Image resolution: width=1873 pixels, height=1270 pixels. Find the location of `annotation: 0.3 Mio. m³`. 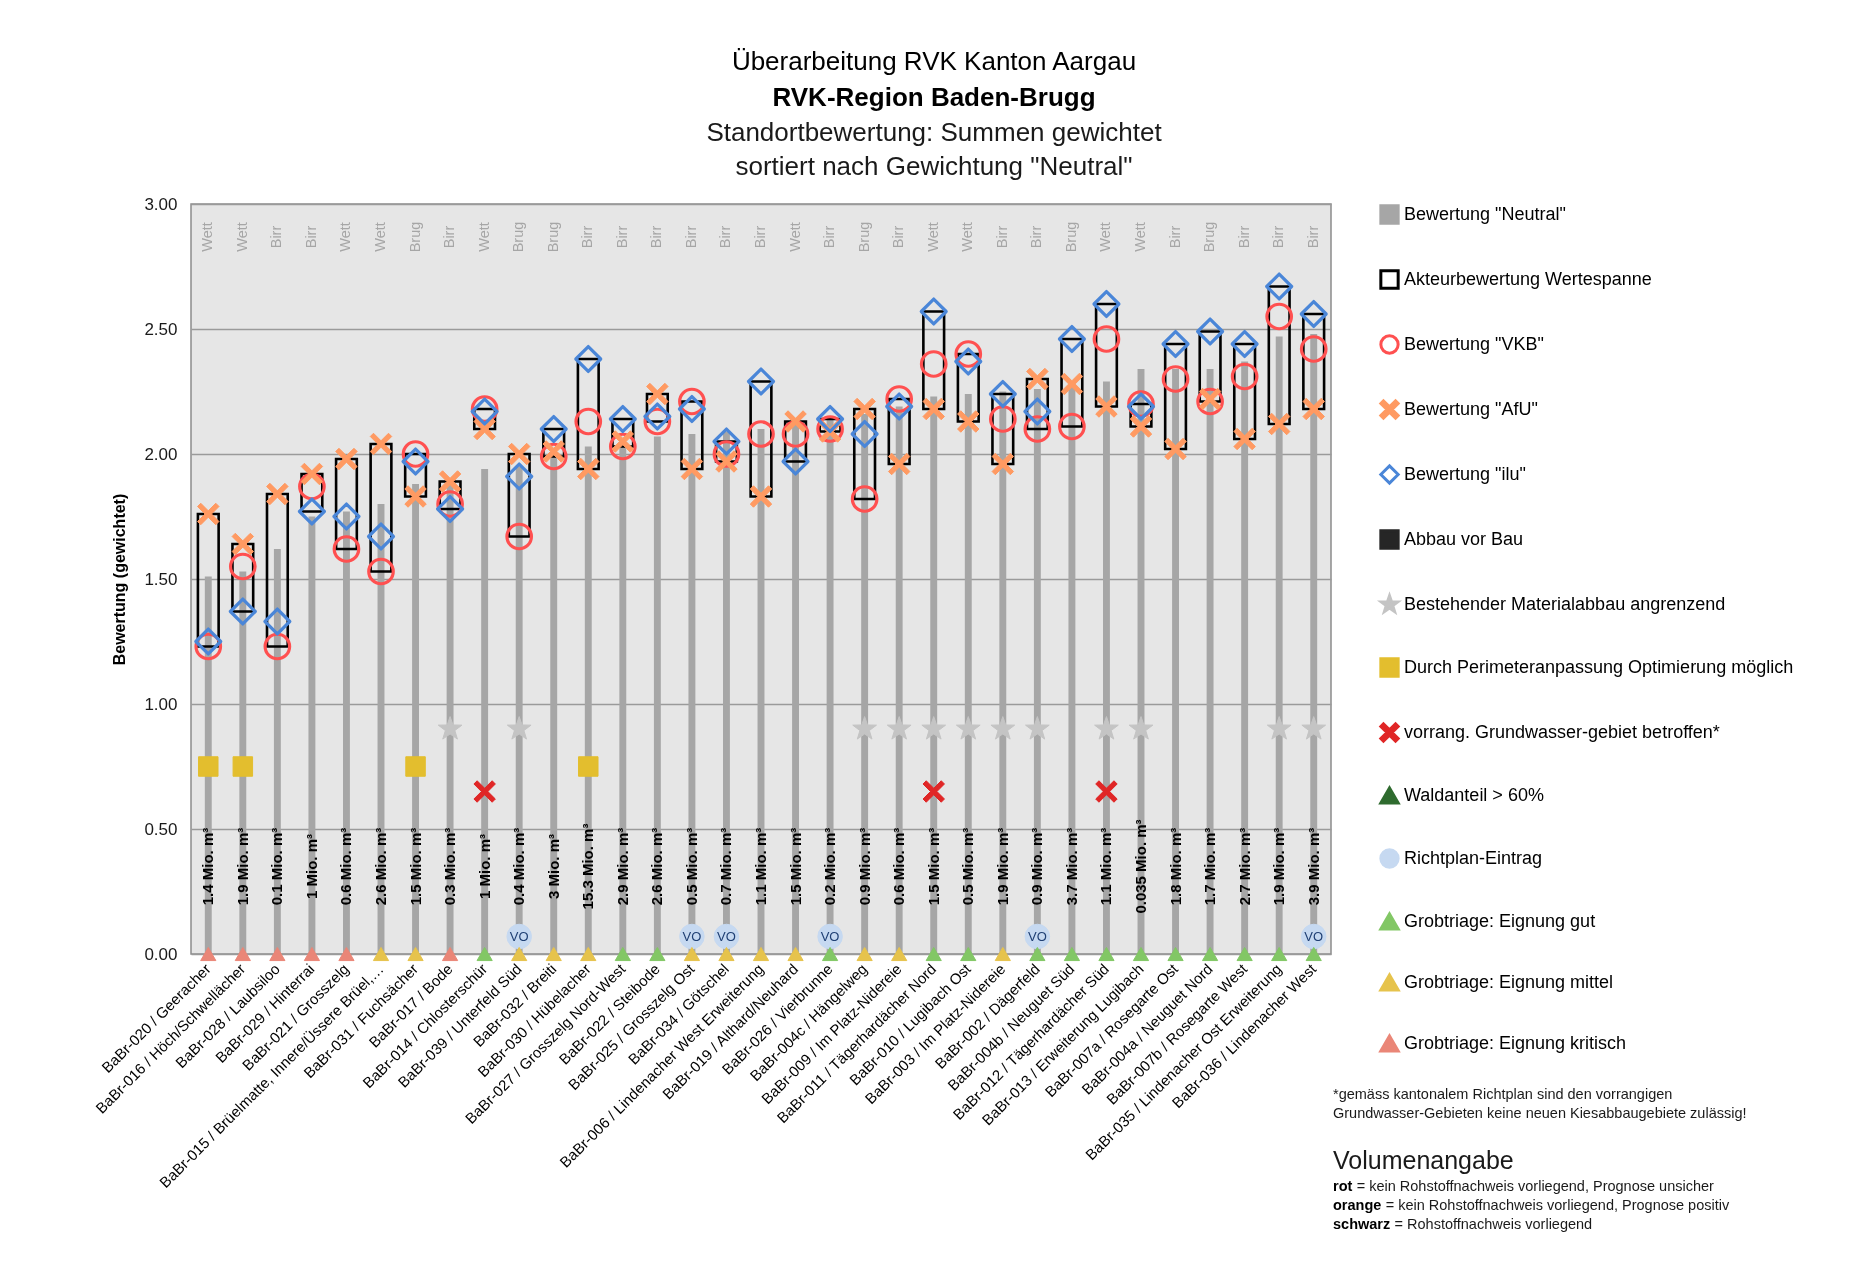

annotation: 0.3 Mio. m³ is located at coordinates (450, 866).